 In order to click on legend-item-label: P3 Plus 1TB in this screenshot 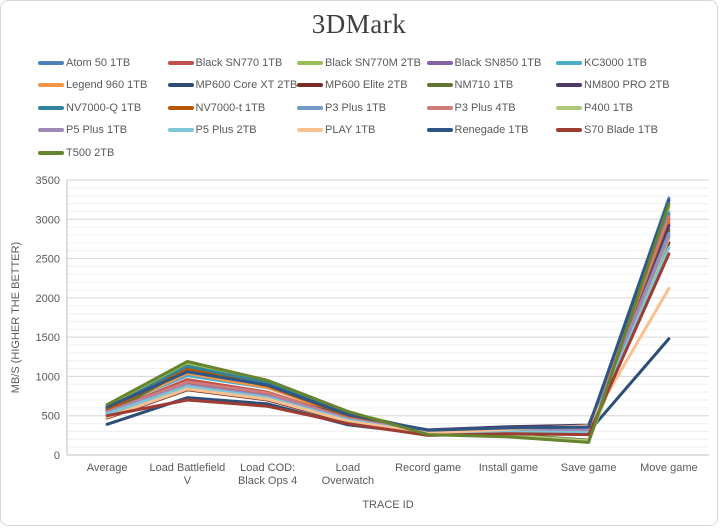, I will do `click(356, 107)`.